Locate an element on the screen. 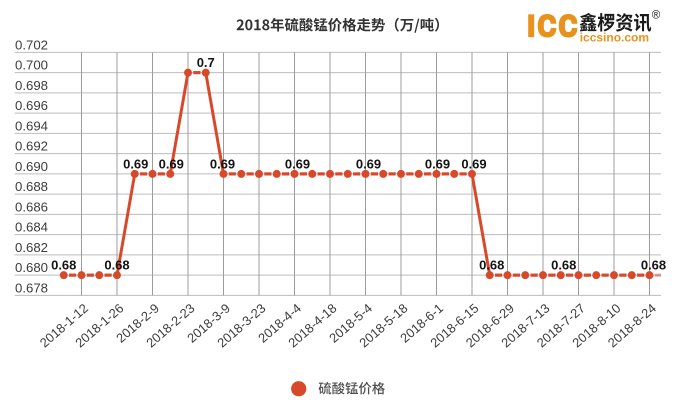  svg-text: 0.688 is located at coordinates (31, 186).